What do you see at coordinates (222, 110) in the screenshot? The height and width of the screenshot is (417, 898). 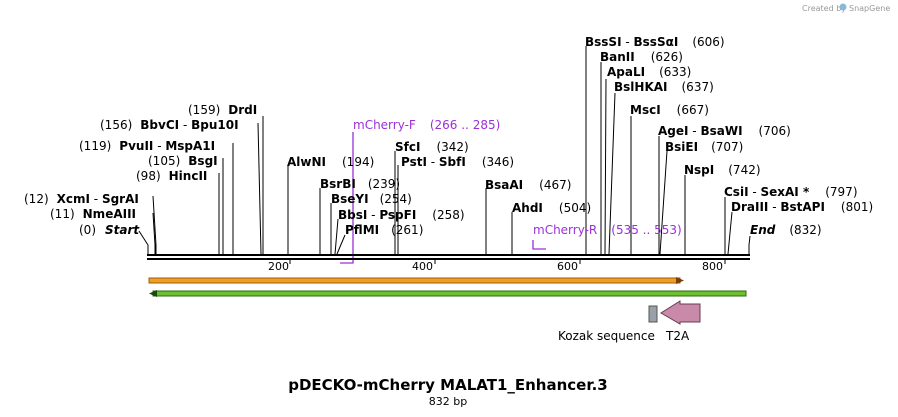 I see `site-drdi: (159) DrdI` at bounding box center [222, 110].